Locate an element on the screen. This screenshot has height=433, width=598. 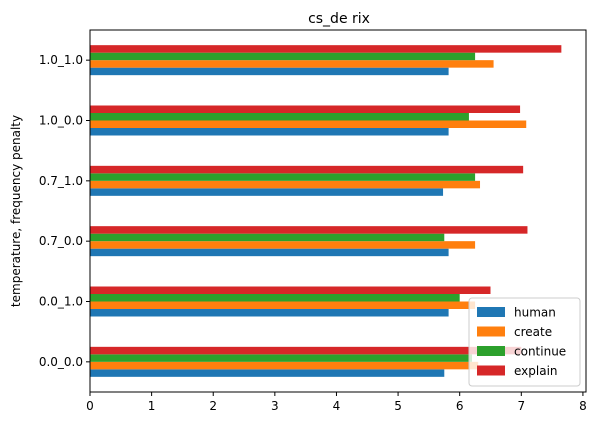
bar-explain-0.7_0.0 is located at coordinates (309, 230).